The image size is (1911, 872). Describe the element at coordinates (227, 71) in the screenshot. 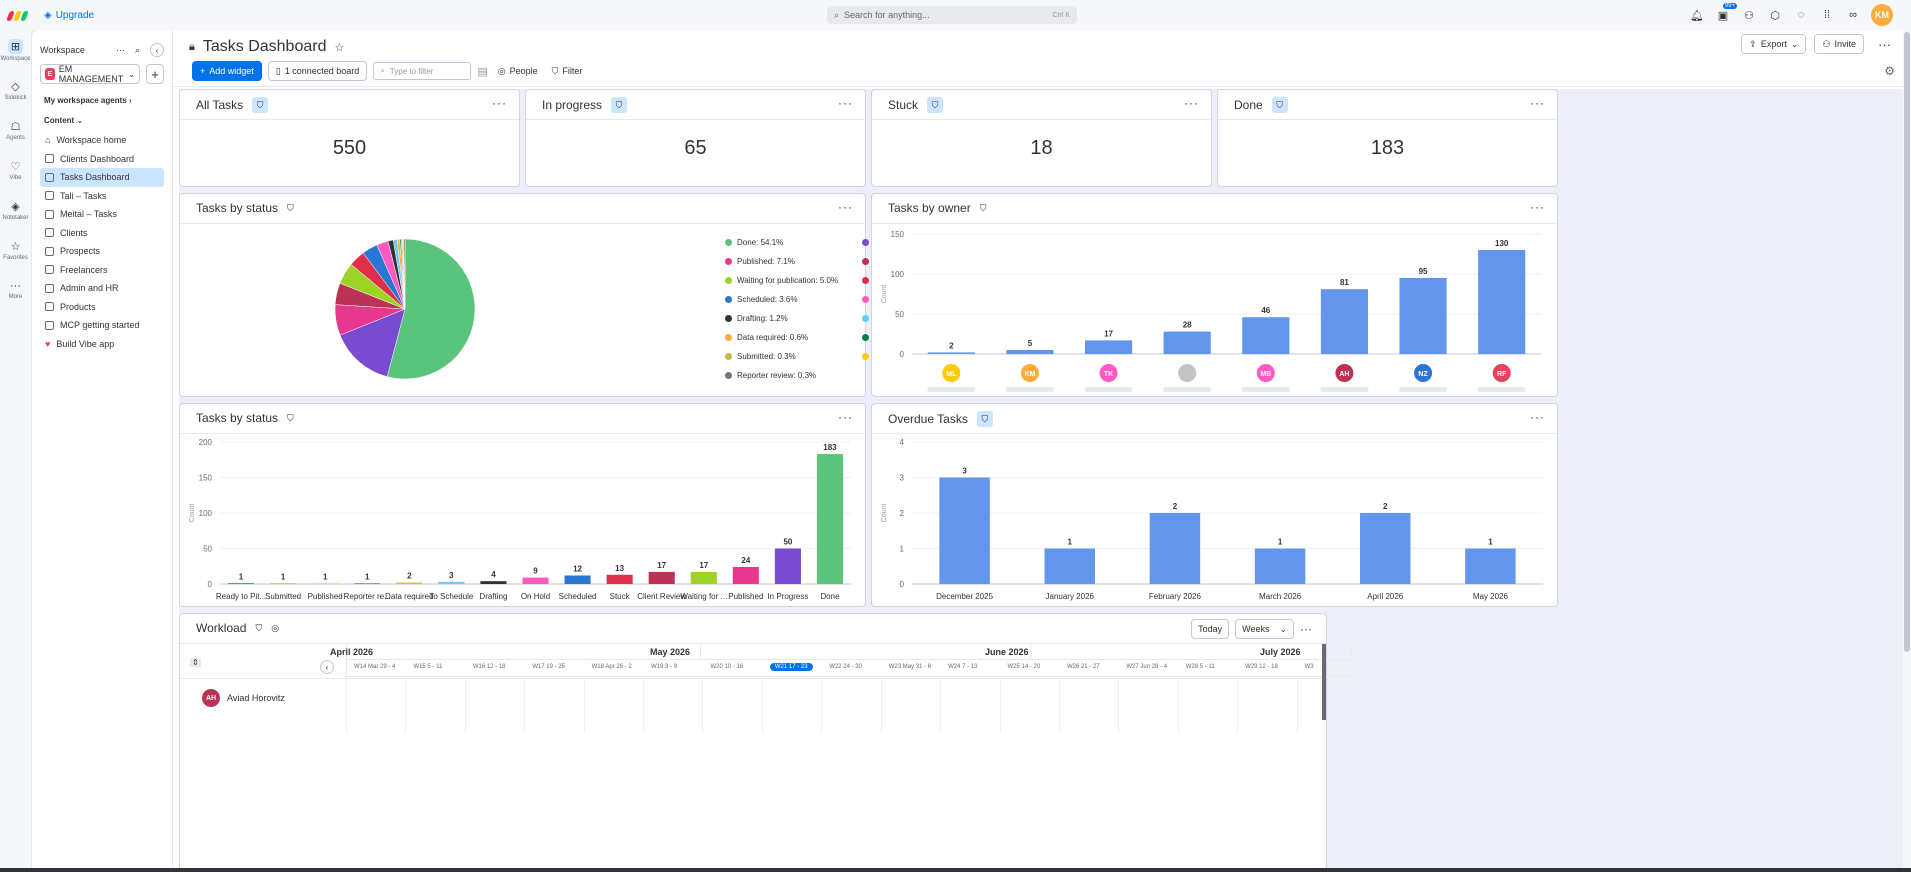

I see `add-widget-button: + Add widget` at that location.